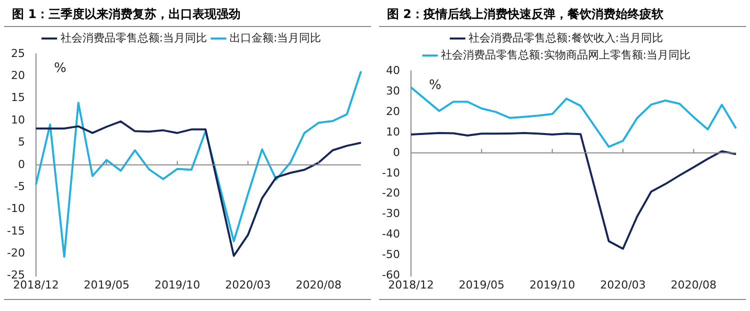 The image size is (750, 311). What do you see at coordinates (393, 70) in the screenshot?
I see `y-tick-label: 40` at bounding box center [393, 70].